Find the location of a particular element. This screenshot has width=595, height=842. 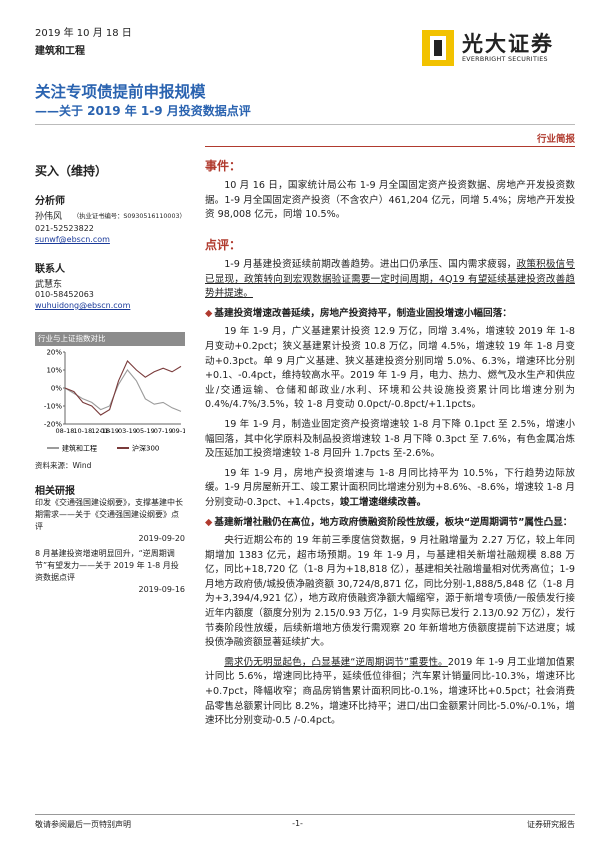

logo: 光大证券 EVERBRIGHT SECURITIES is located at coordinates (497, 48).